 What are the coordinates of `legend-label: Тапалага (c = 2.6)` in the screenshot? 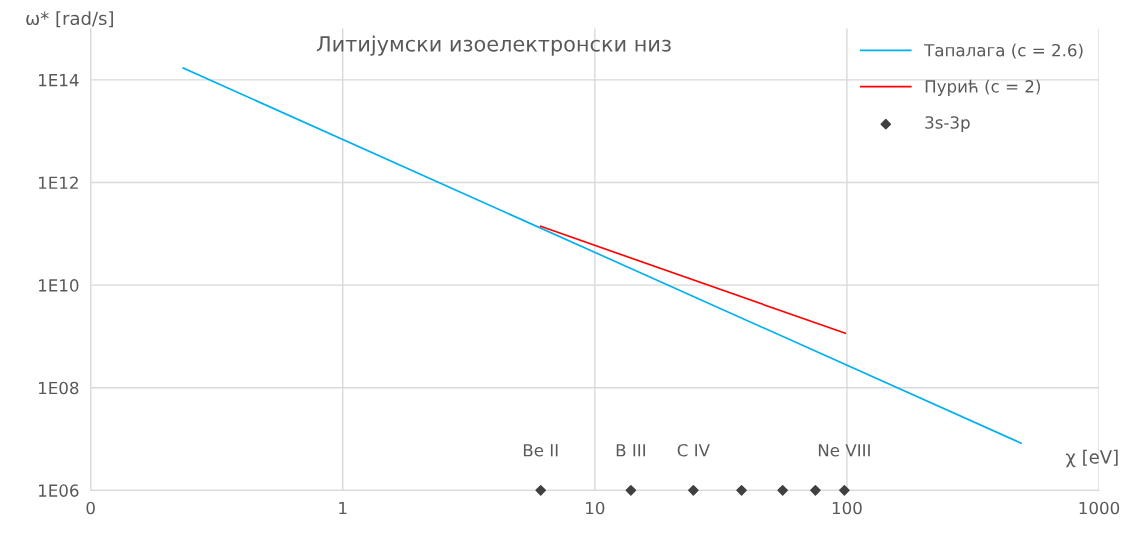 It's located at (1003, 51).